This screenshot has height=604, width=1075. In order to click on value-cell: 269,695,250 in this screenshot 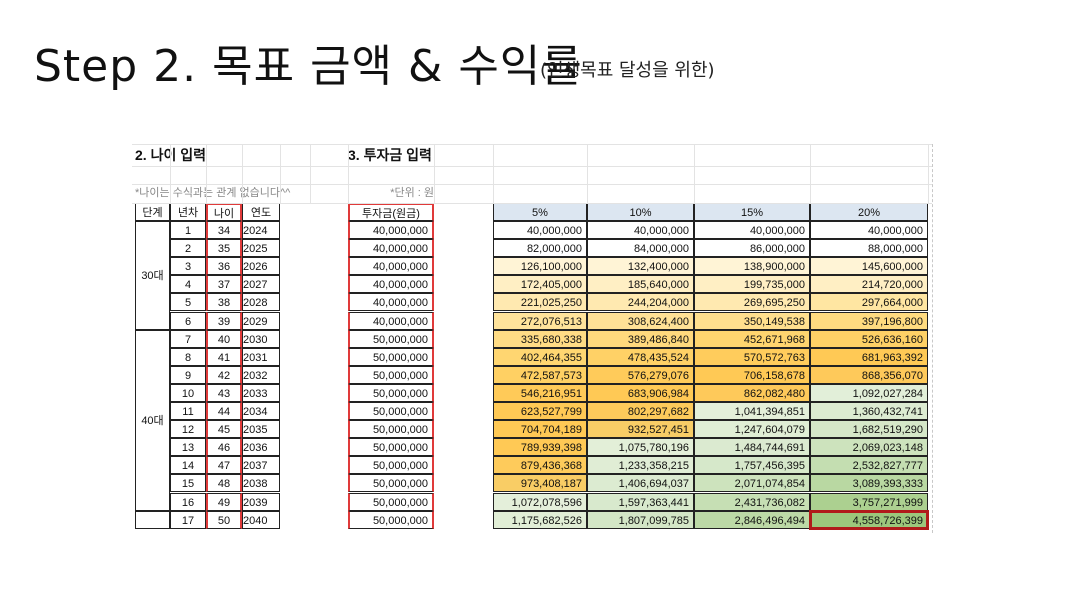, I will do `click(752, 302)`.